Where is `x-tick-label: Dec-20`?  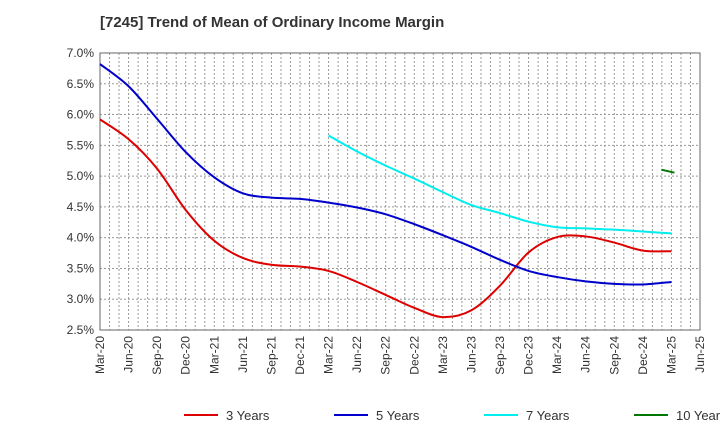 x-tick-label: Dec-20 is located at coordinates (186, 355).